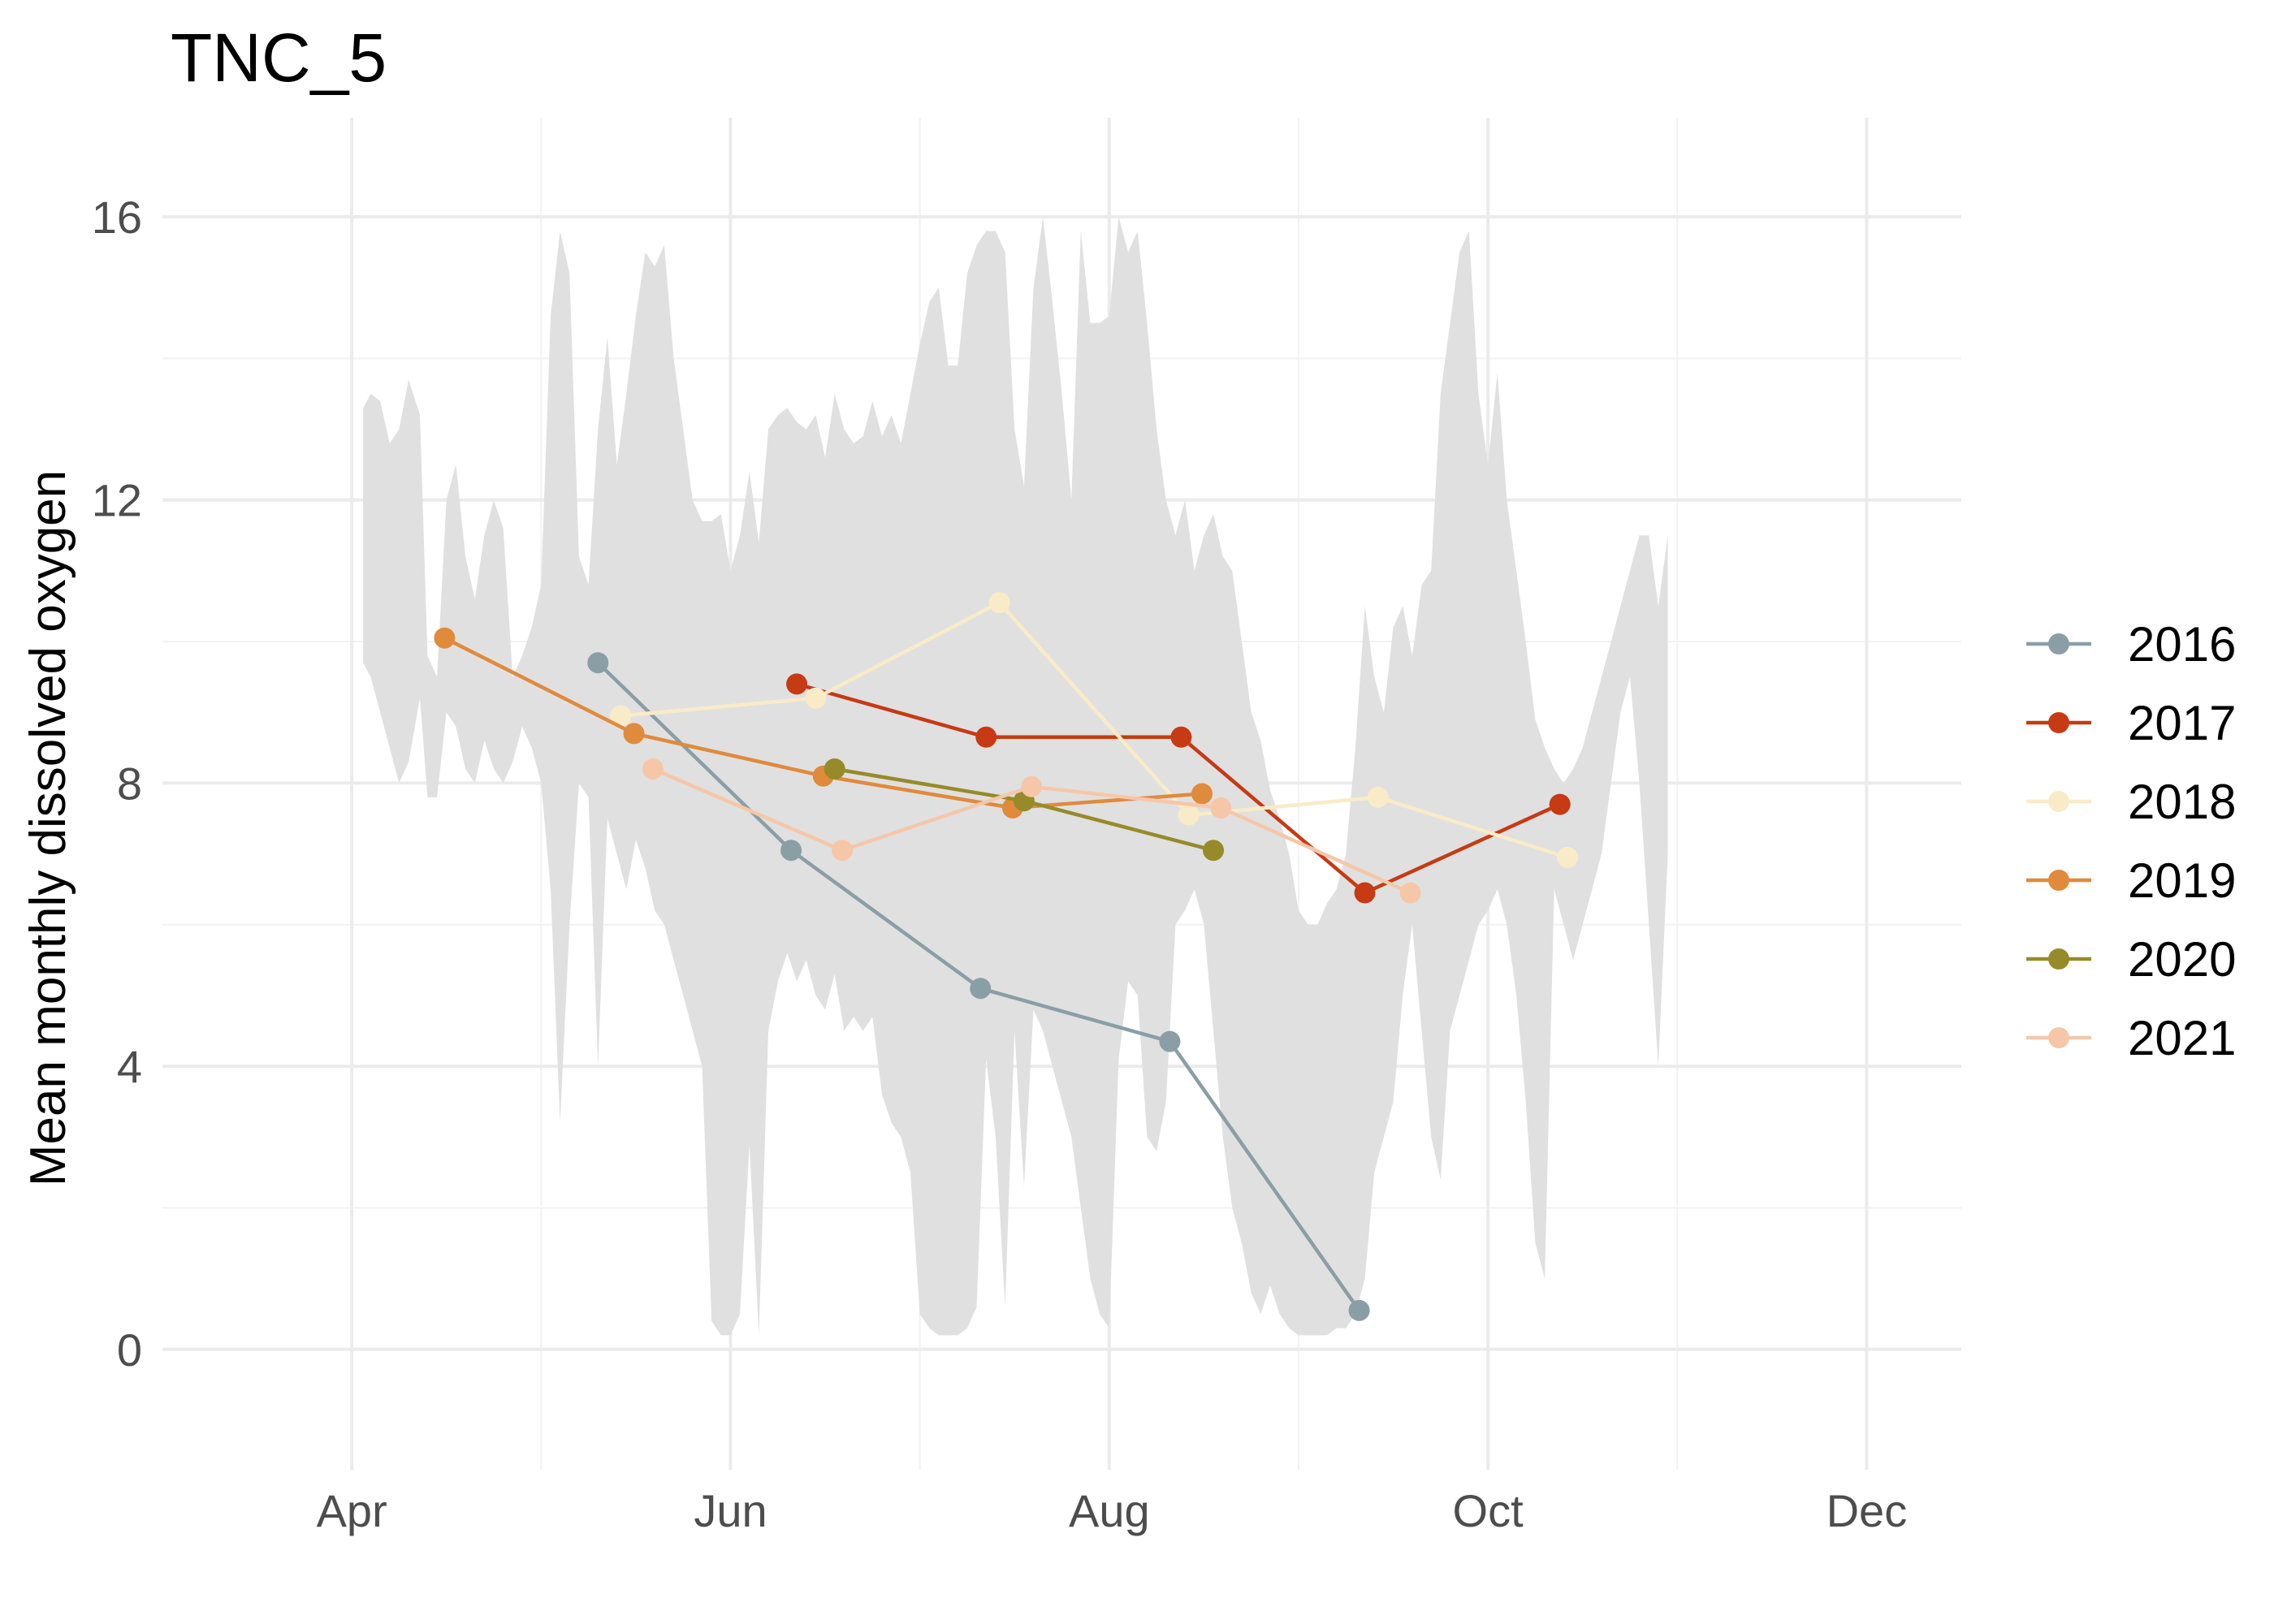 This screenshot has width=2274, height=1624. What do you see at coordinates (352, 1511) in the screenshot?
I see `x-tick-label: Apr` at bounding box center [352, 1511].